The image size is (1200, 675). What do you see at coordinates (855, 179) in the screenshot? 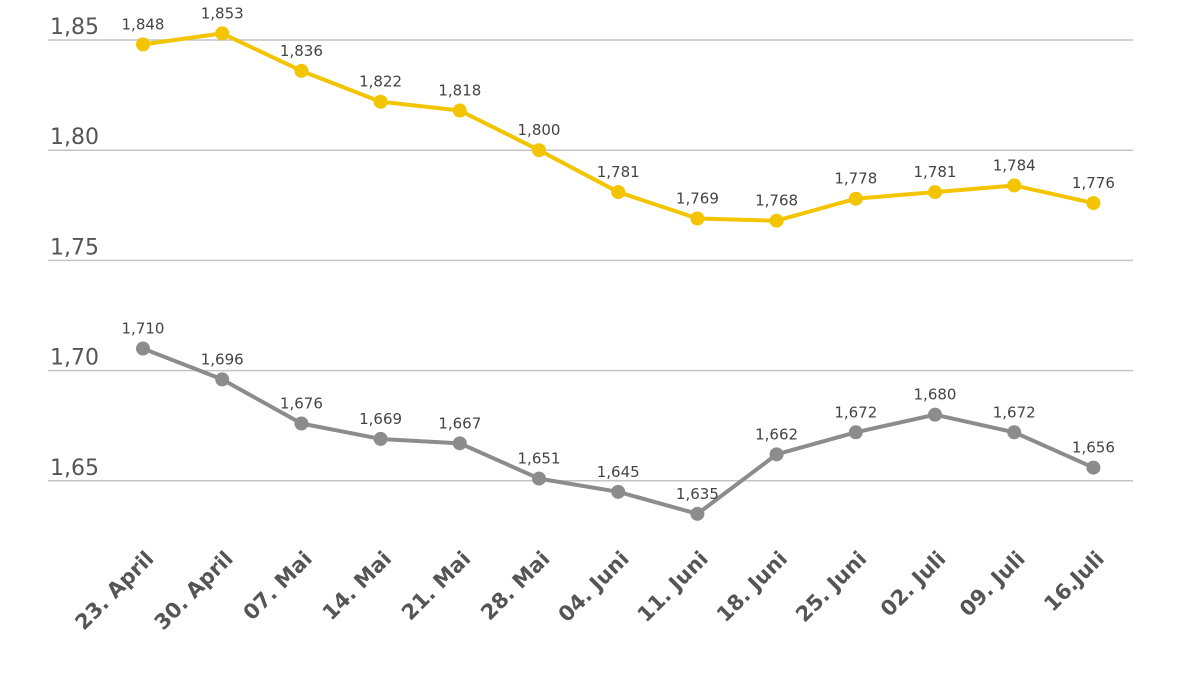
I see `data-label: 1,778` at bounding box center [855, 179].